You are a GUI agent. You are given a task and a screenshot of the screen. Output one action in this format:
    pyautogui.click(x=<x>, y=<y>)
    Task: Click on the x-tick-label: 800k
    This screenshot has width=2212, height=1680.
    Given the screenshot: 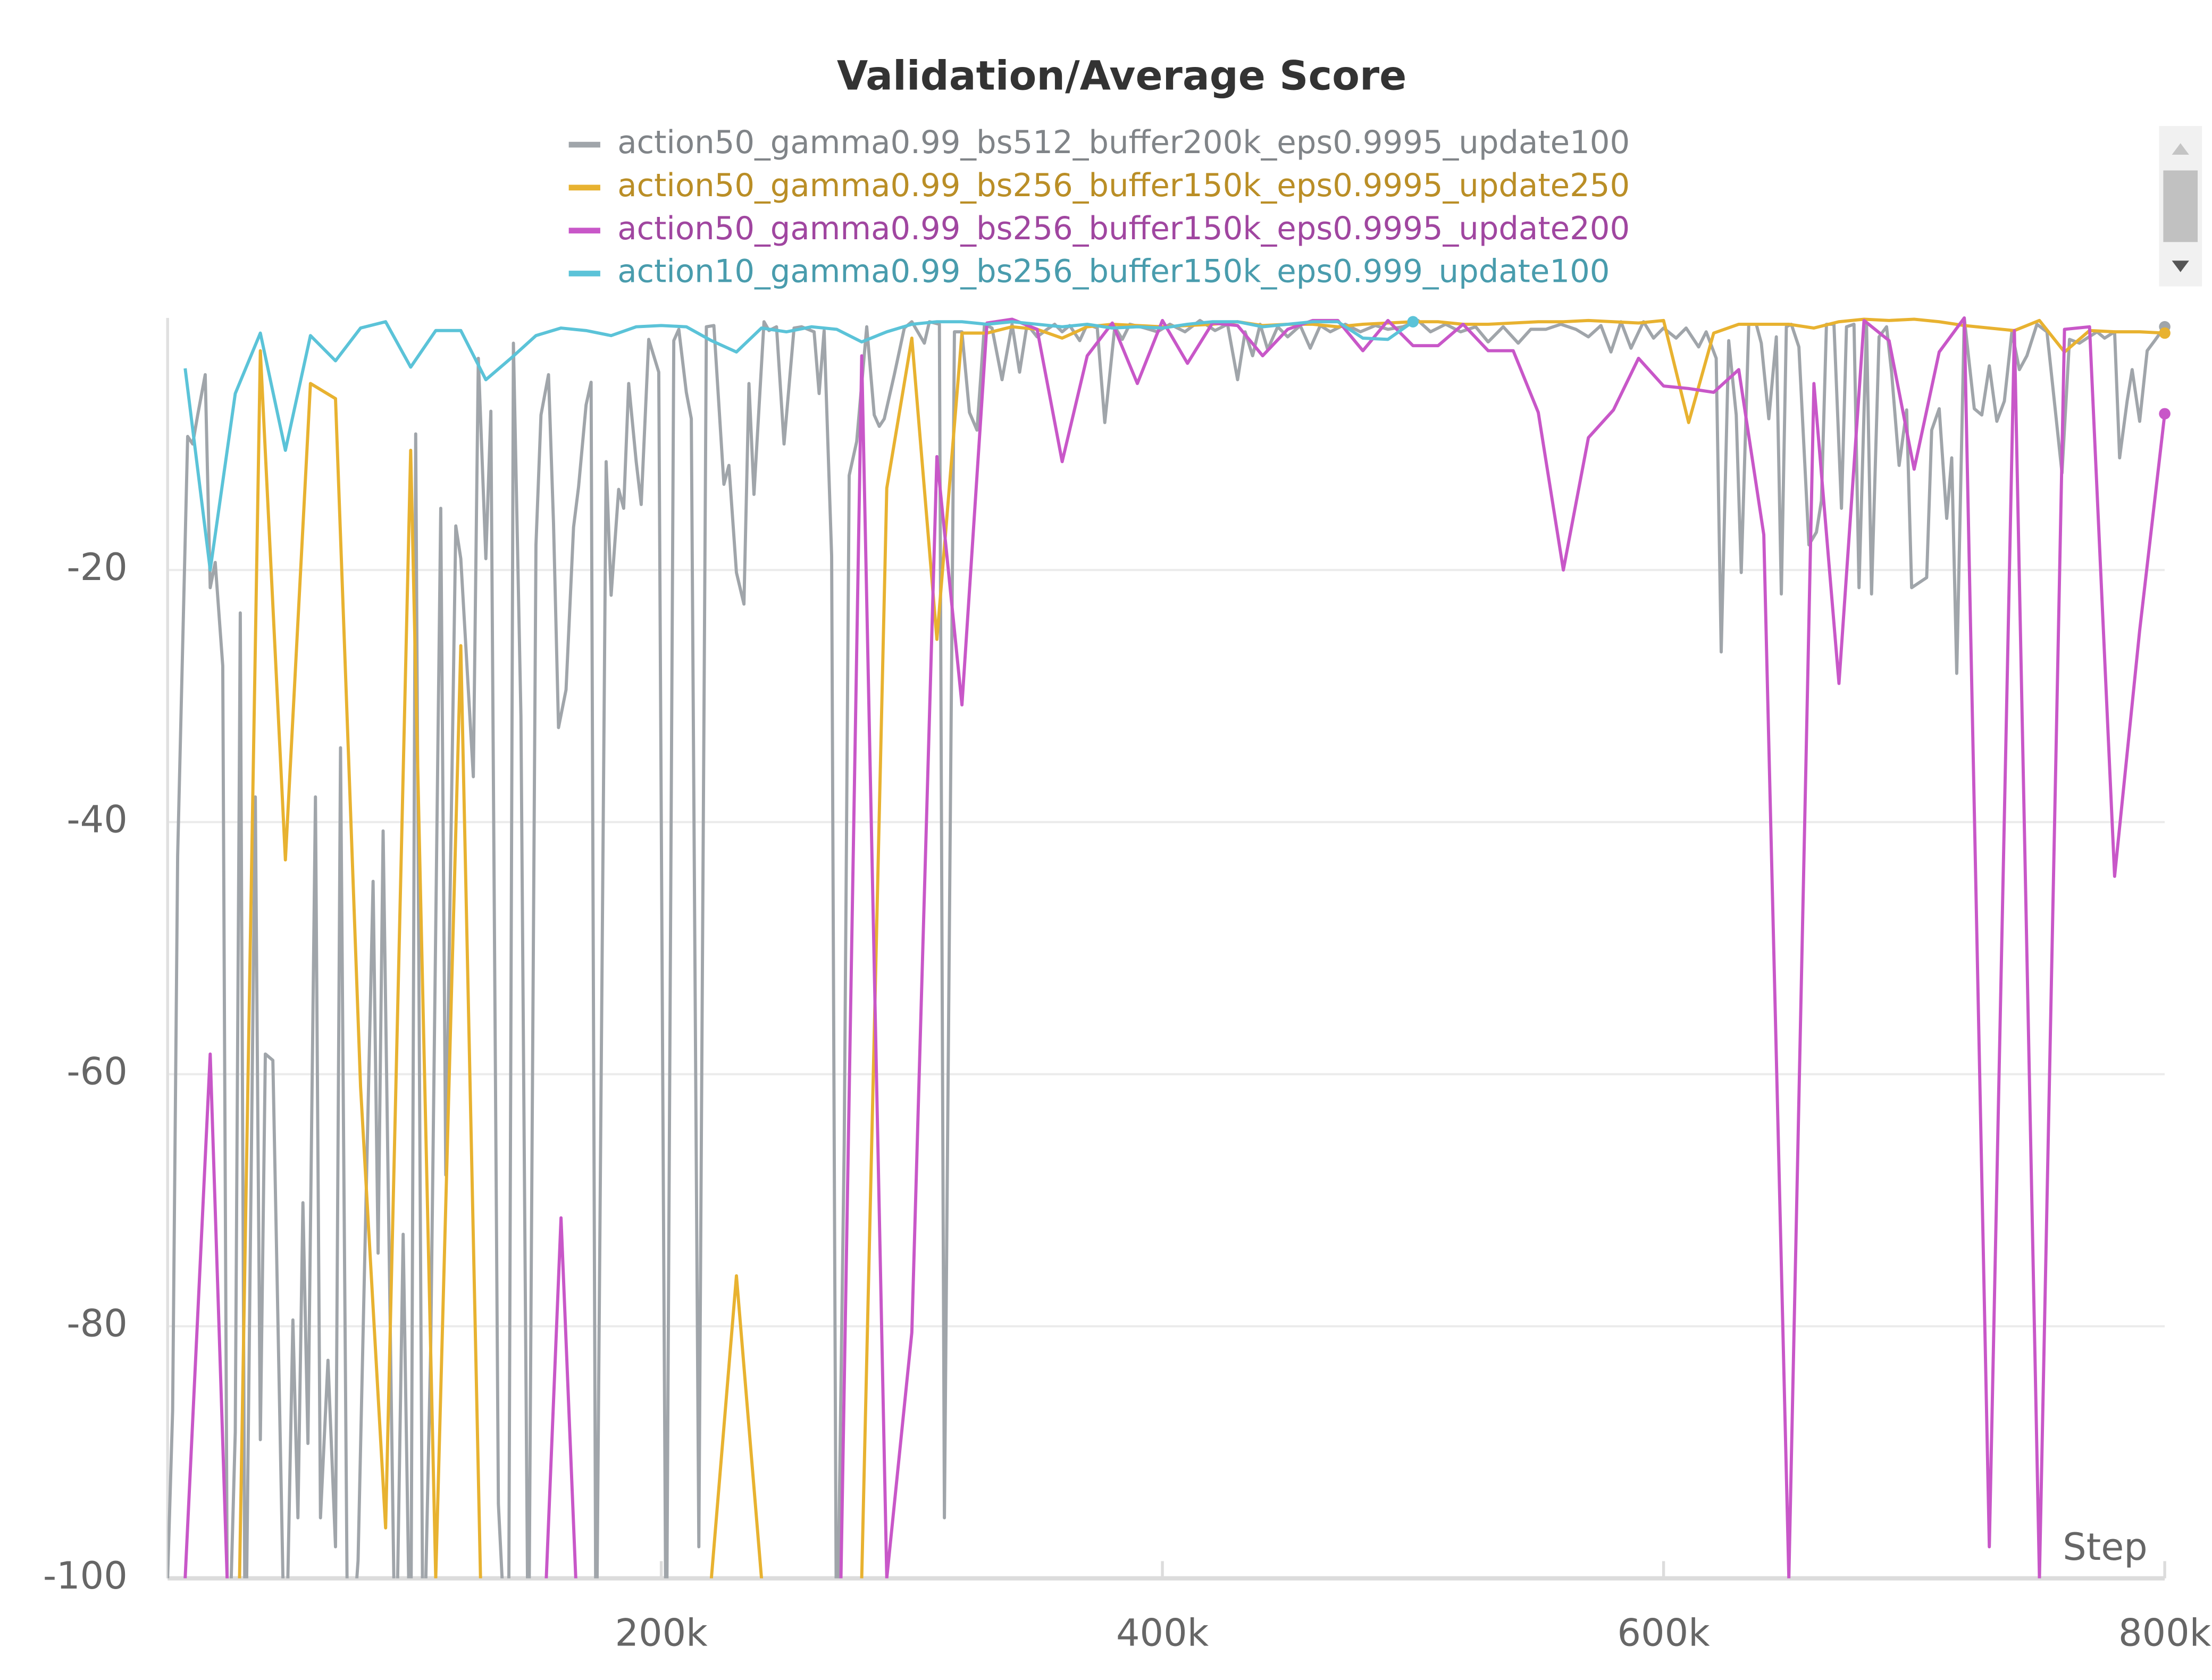 What is the action you would take?
    pyautogui.click(x=2164, y=1633)
    